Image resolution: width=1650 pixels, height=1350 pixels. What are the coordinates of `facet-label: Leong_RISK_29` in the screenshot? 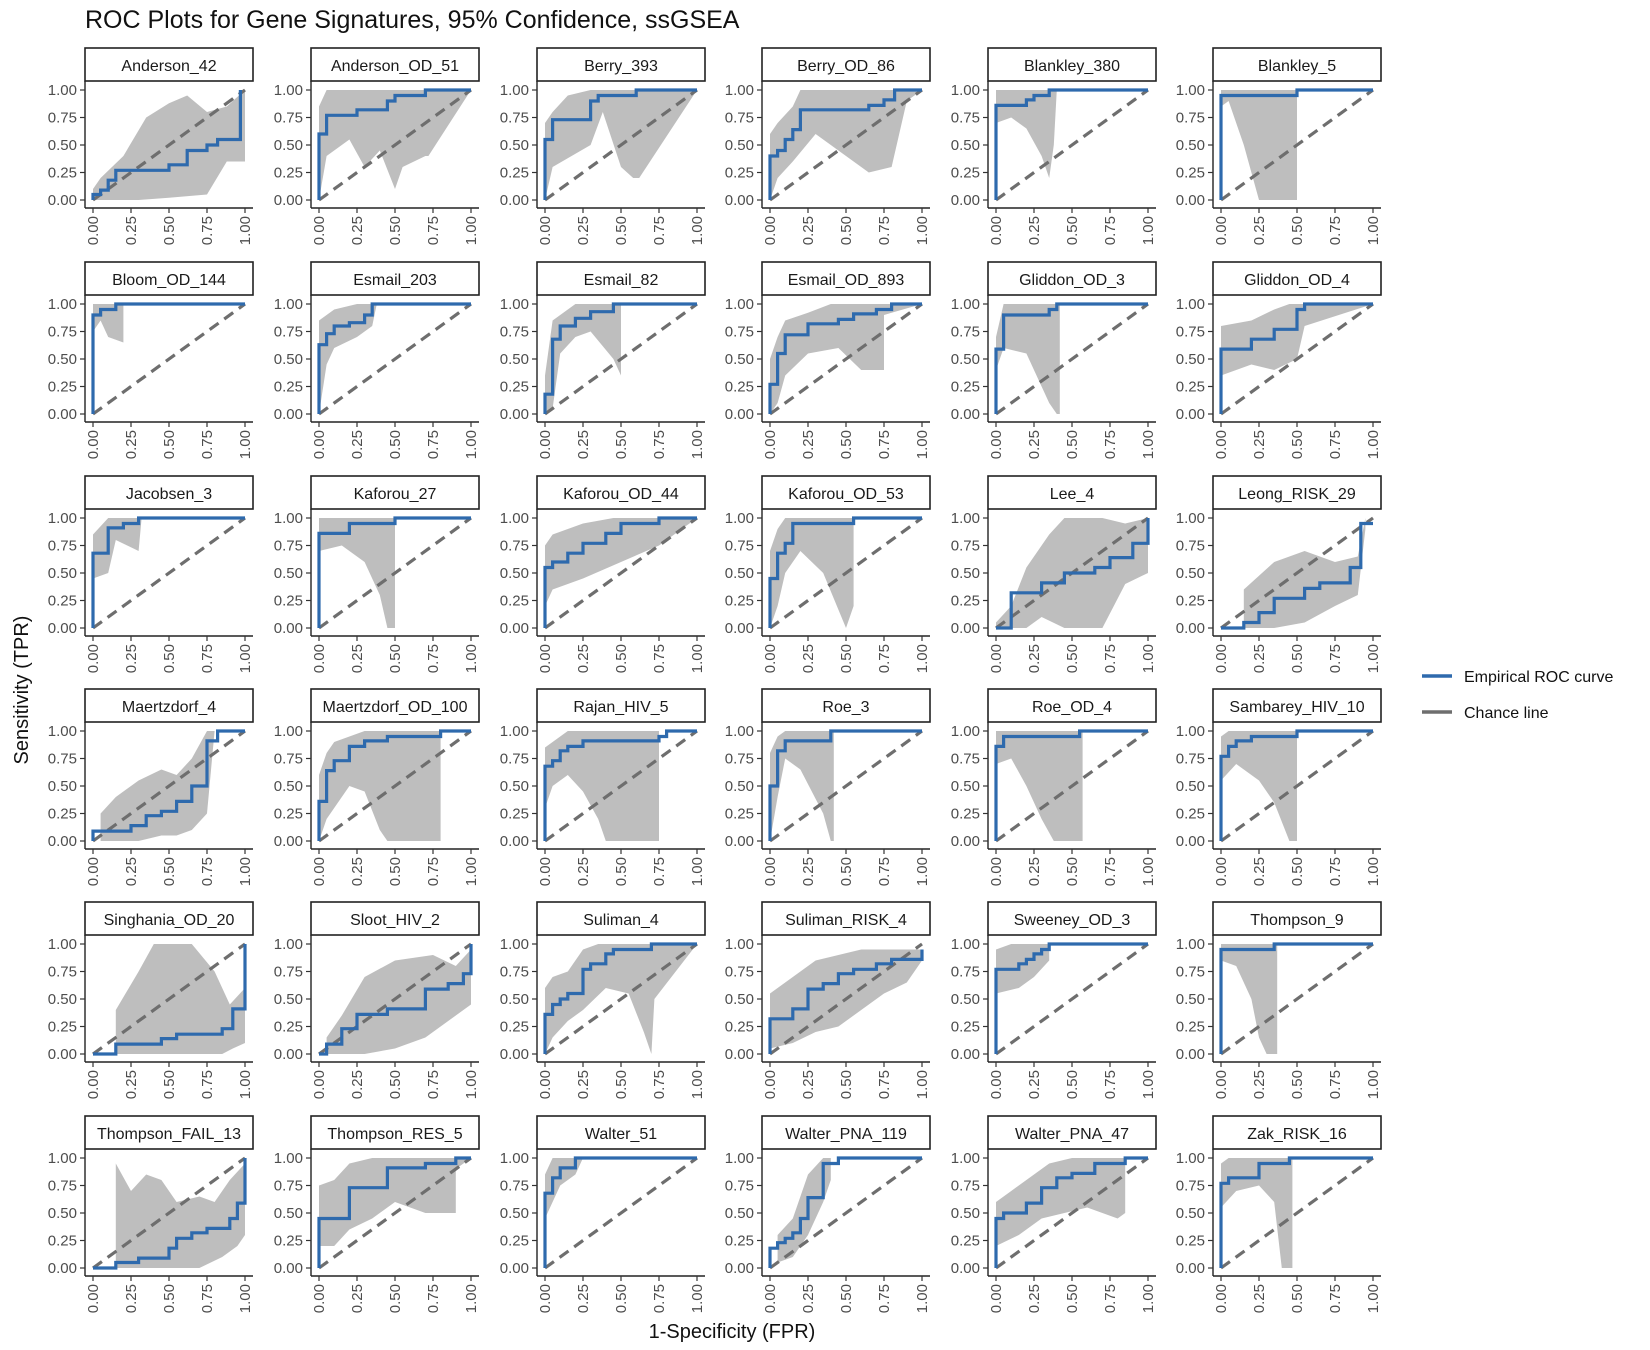 It's located at (1297, 494).